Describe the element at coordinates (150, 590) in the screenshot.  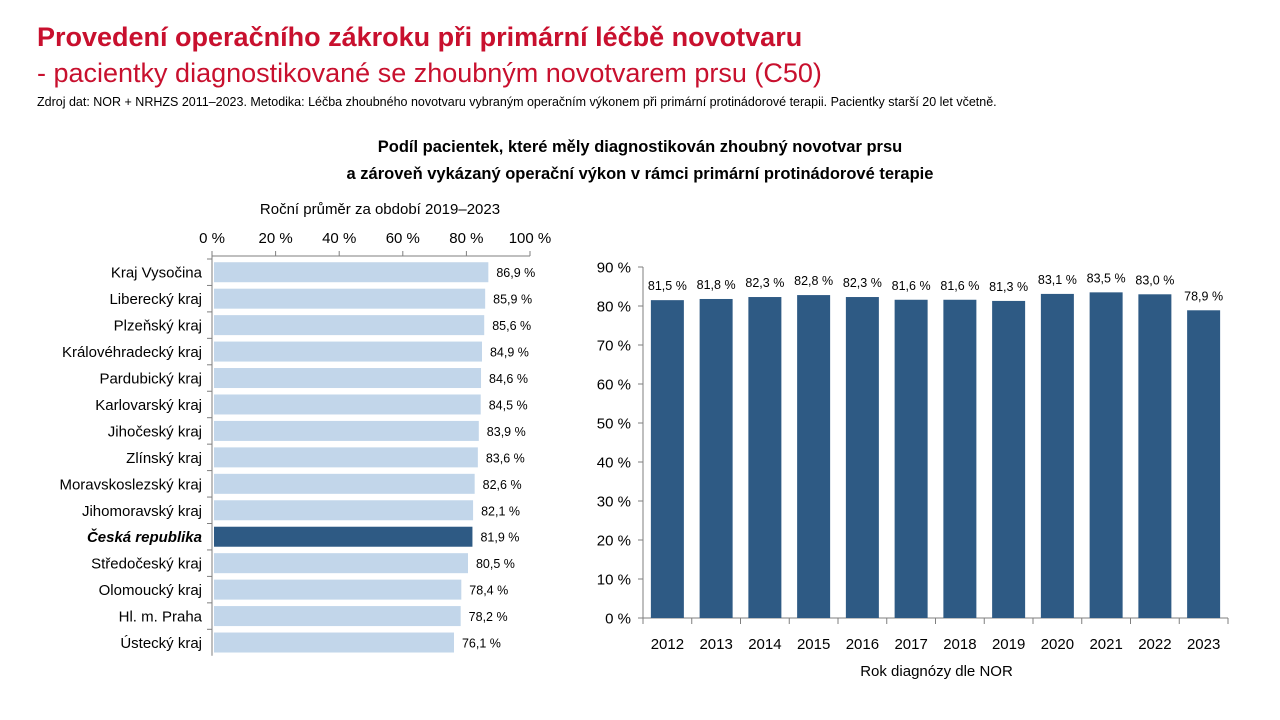
I see `left-category-label: Olomoucký kraj` at that location.